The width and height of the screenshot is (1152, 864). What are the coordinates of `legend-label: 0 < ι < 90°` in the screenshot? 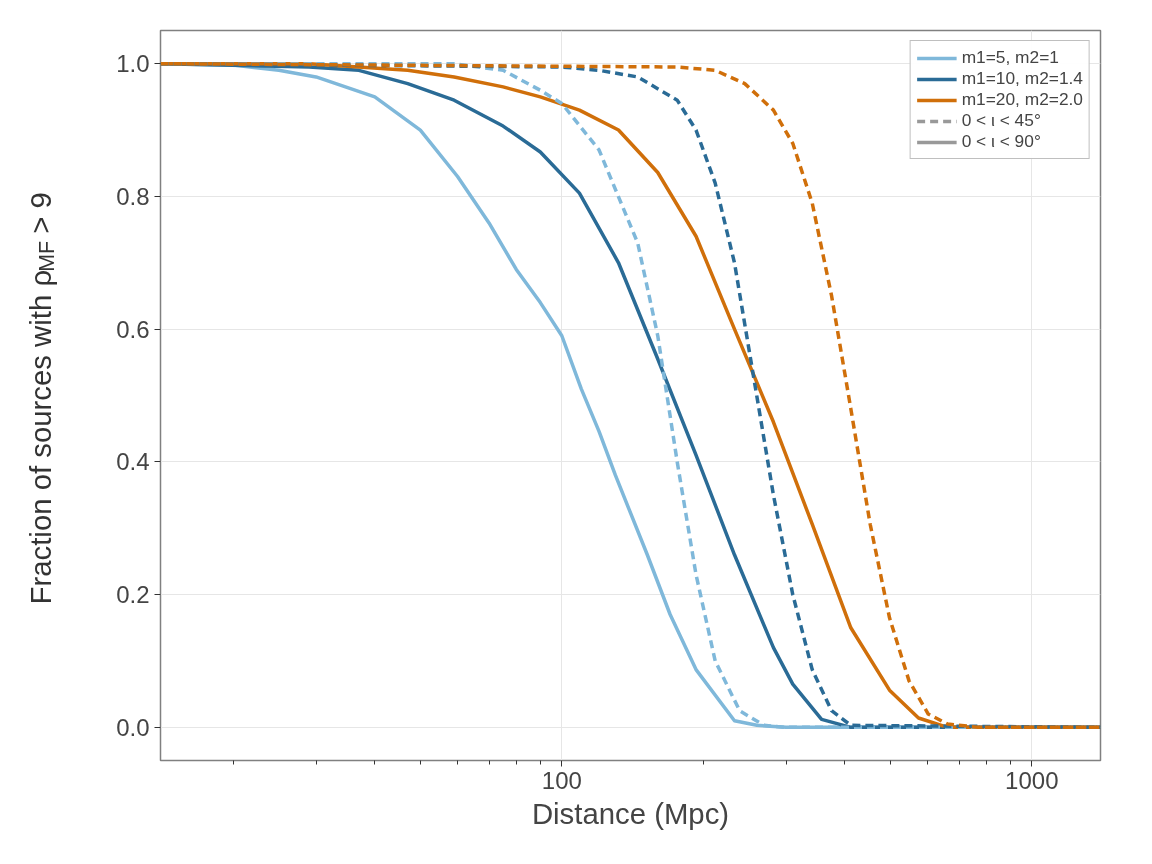 It's located at (1001, 141).